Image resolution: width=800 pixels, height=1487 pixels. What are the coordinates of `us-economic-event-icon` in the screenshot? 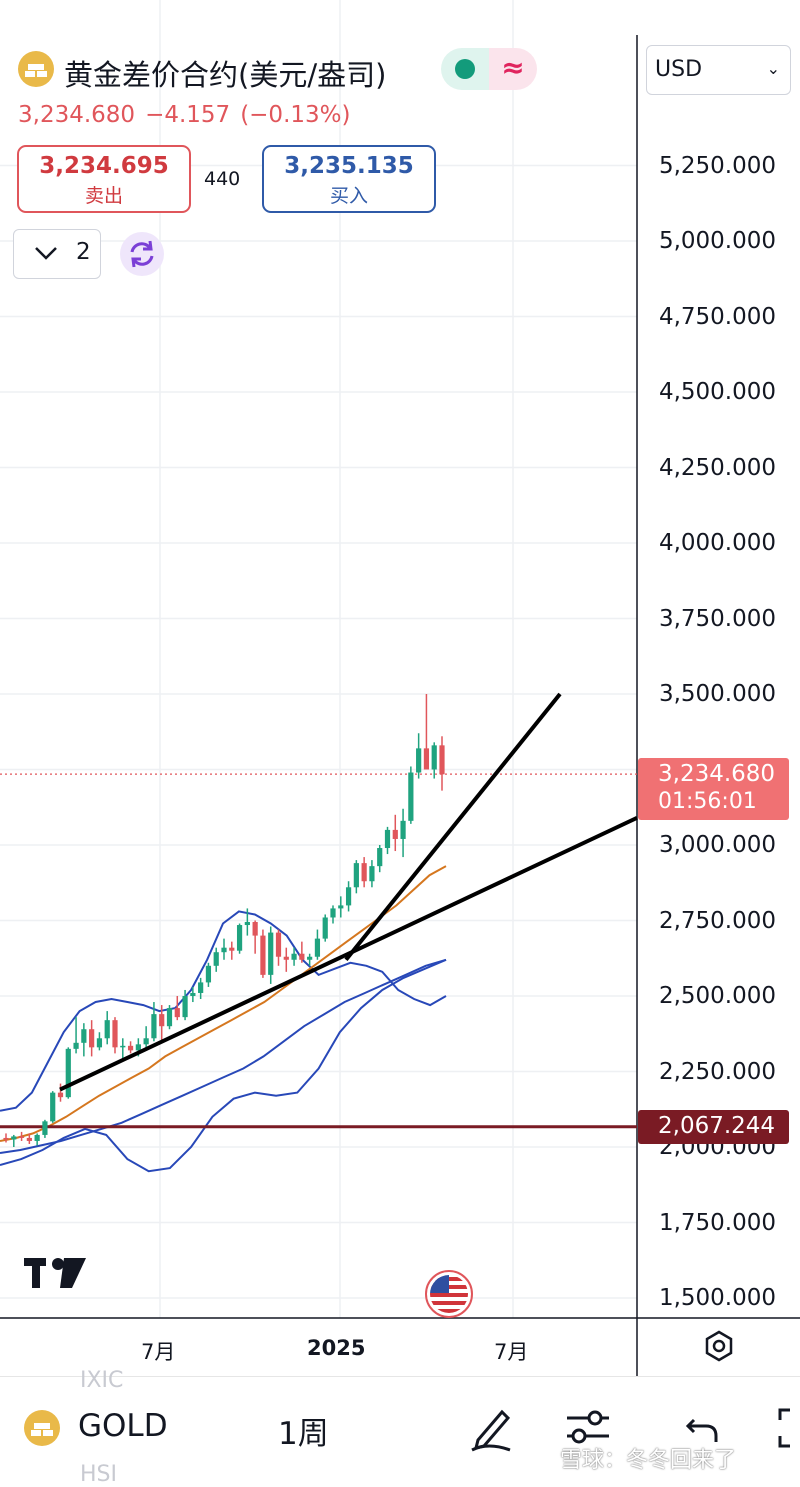 It's located at (449, 1294).